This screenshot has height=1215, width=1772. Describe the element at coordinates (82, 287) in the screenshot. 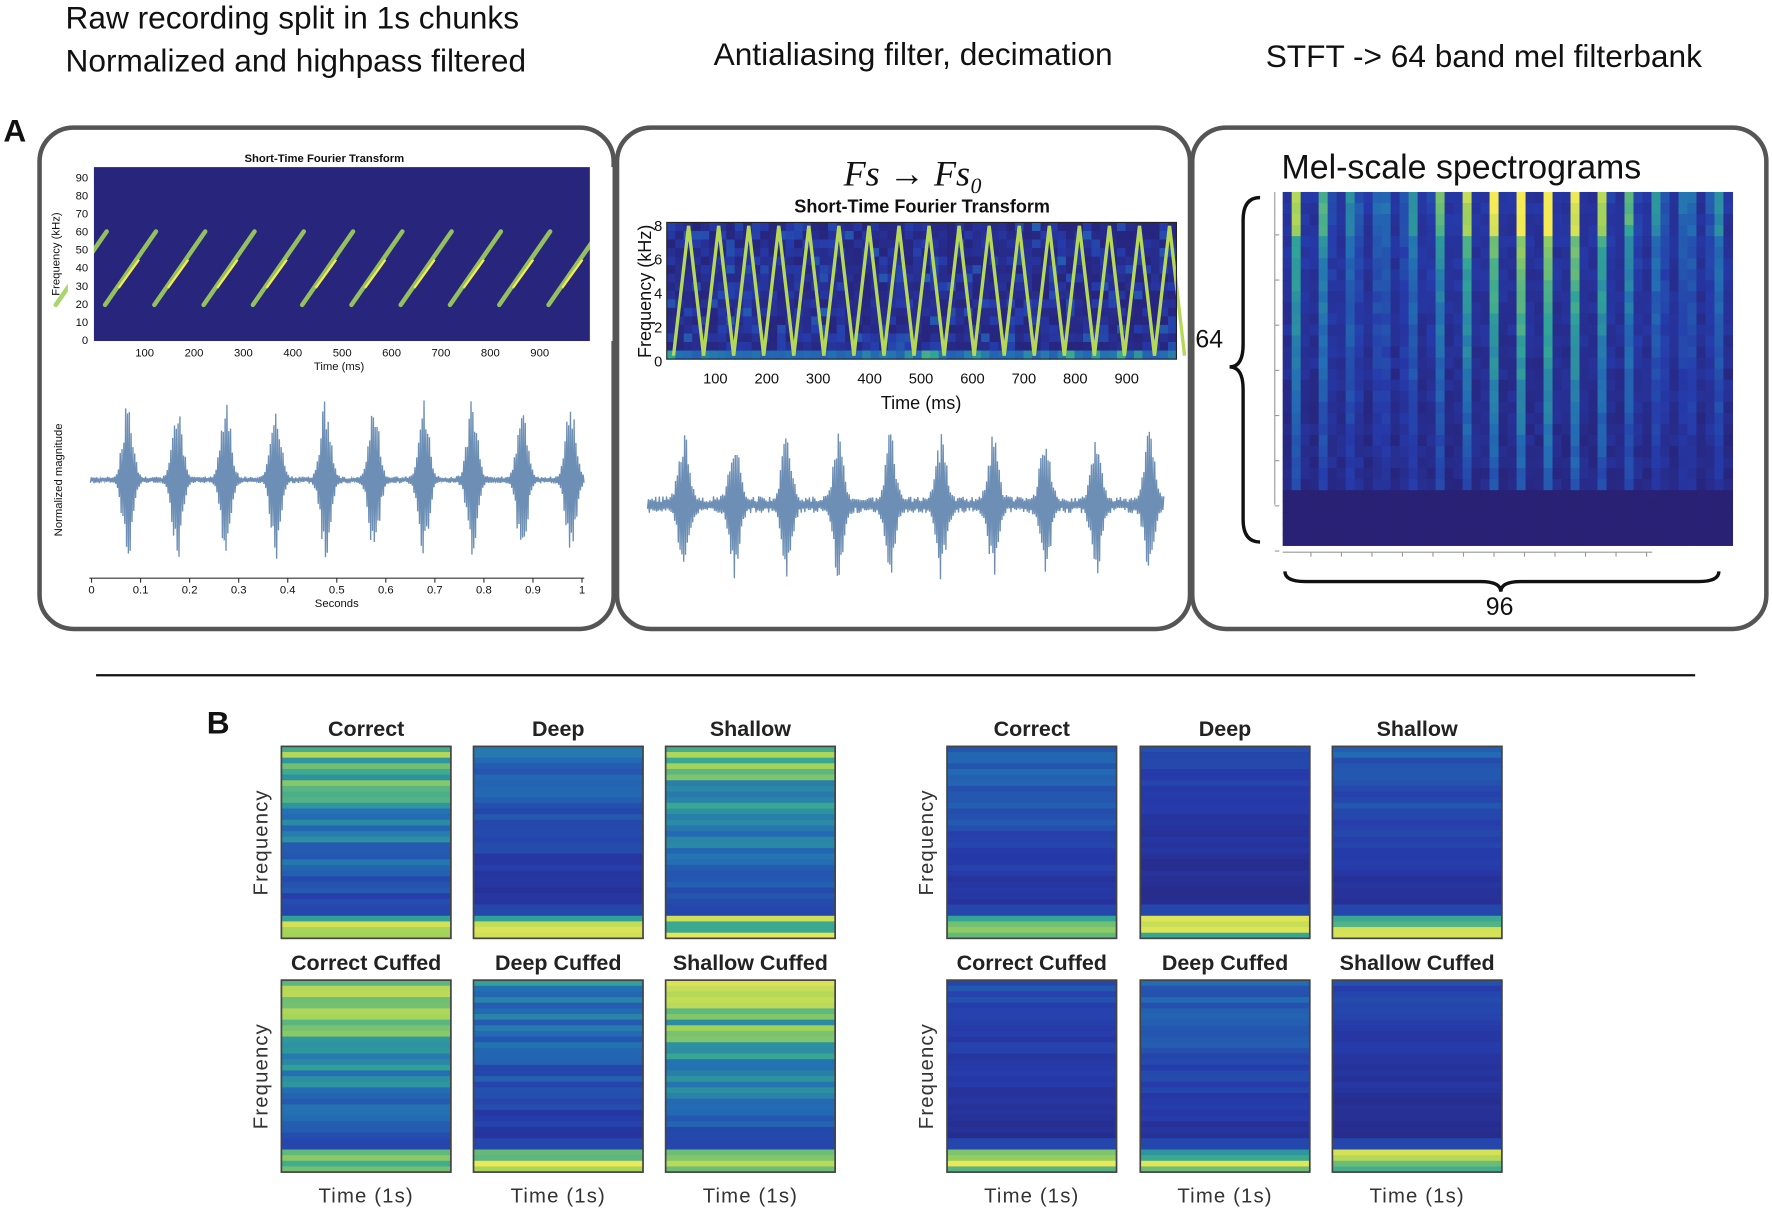

I see `y-tick-label: 30` at that location.